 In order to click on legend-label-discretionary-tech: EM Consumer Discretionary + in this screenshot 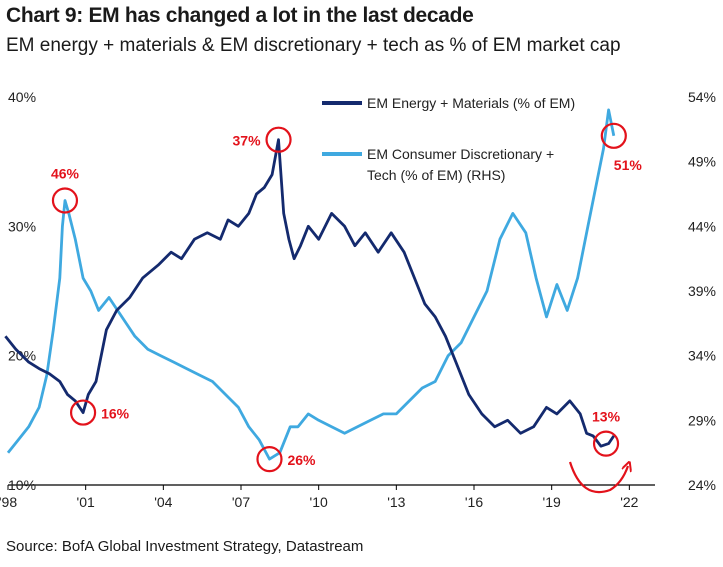, I will do `click(460, 154)`.